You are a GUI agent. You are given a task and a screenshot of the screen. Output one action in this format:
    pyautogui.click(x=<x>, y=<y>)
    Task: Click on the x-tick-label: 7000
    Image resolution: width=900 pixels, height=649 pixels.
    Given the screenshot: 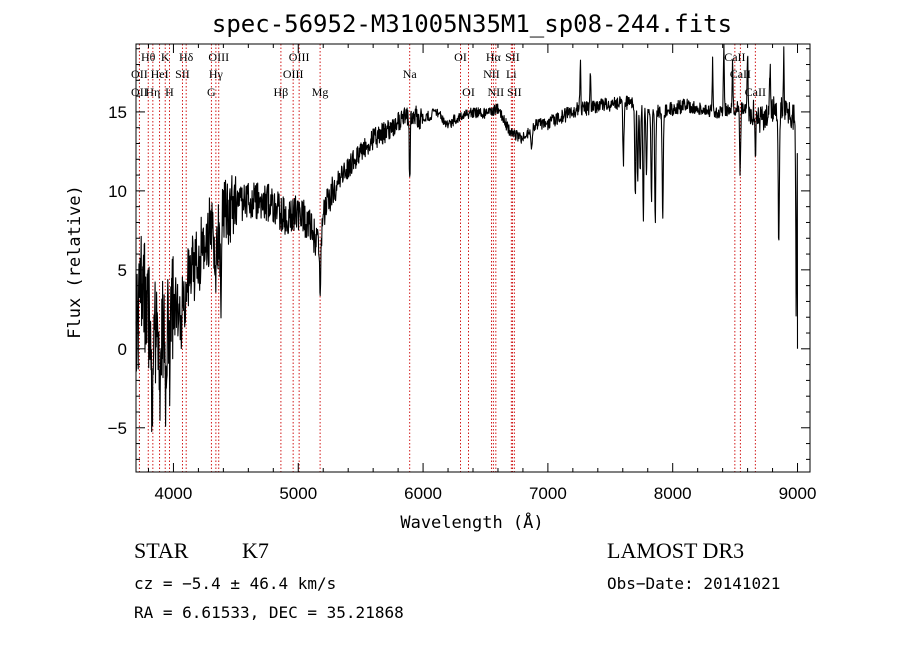 What is the action you would take?
    pyautogui.click(x=548, y=493)
    